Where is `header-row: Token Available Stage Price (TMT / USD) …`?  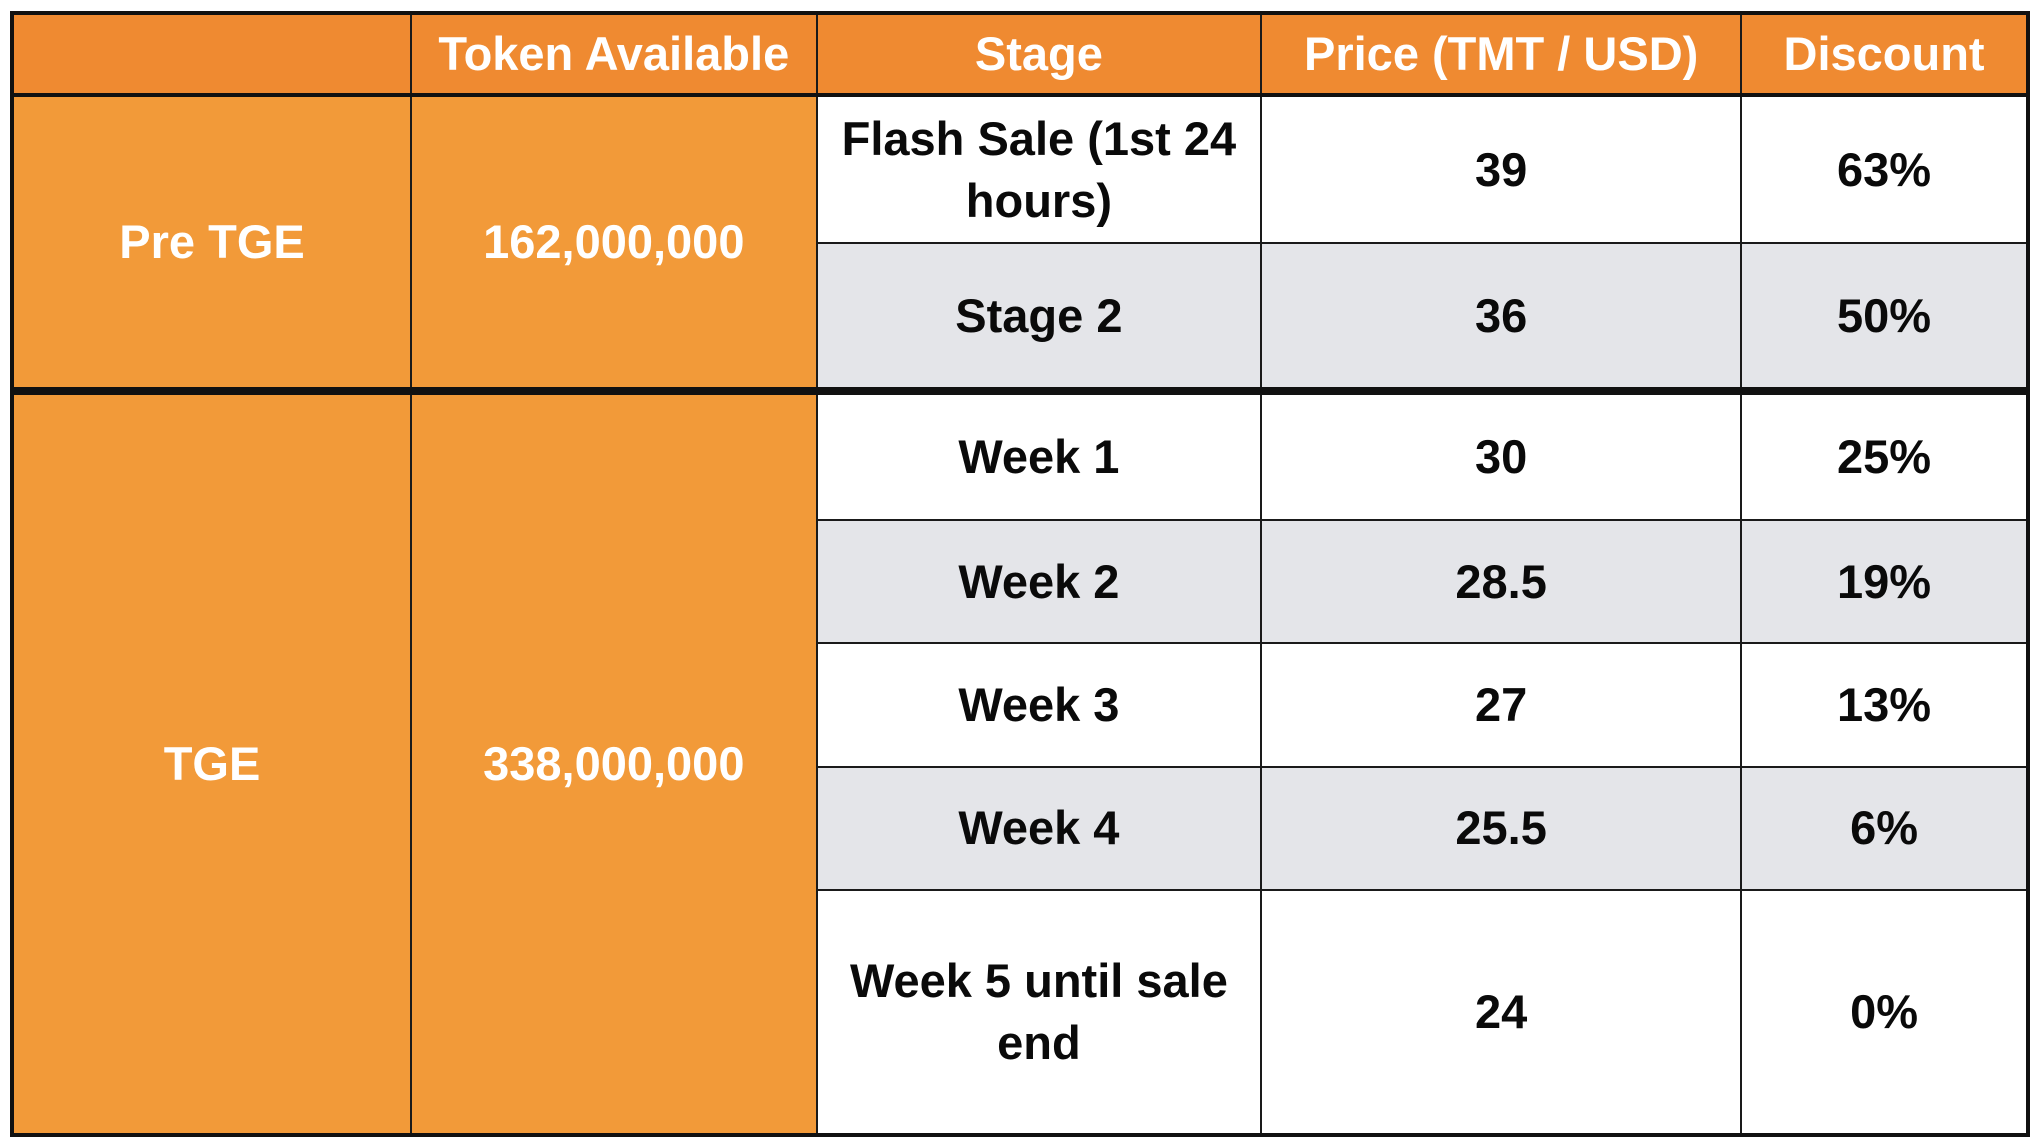
header-row: Token Available Stage Price (TMT / USD) … is located at coordinates (1019, 54).